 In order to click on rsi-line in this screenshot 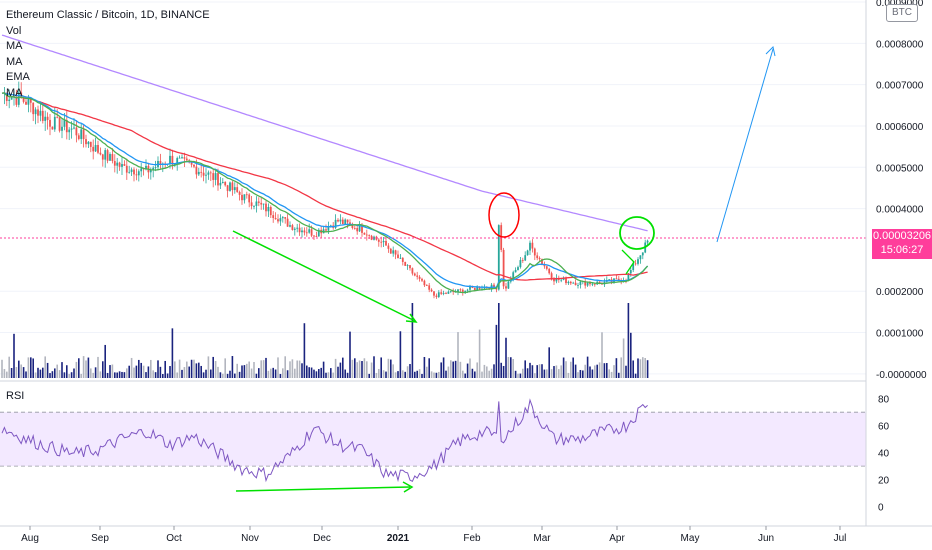, I will do `click(324, 440)`.